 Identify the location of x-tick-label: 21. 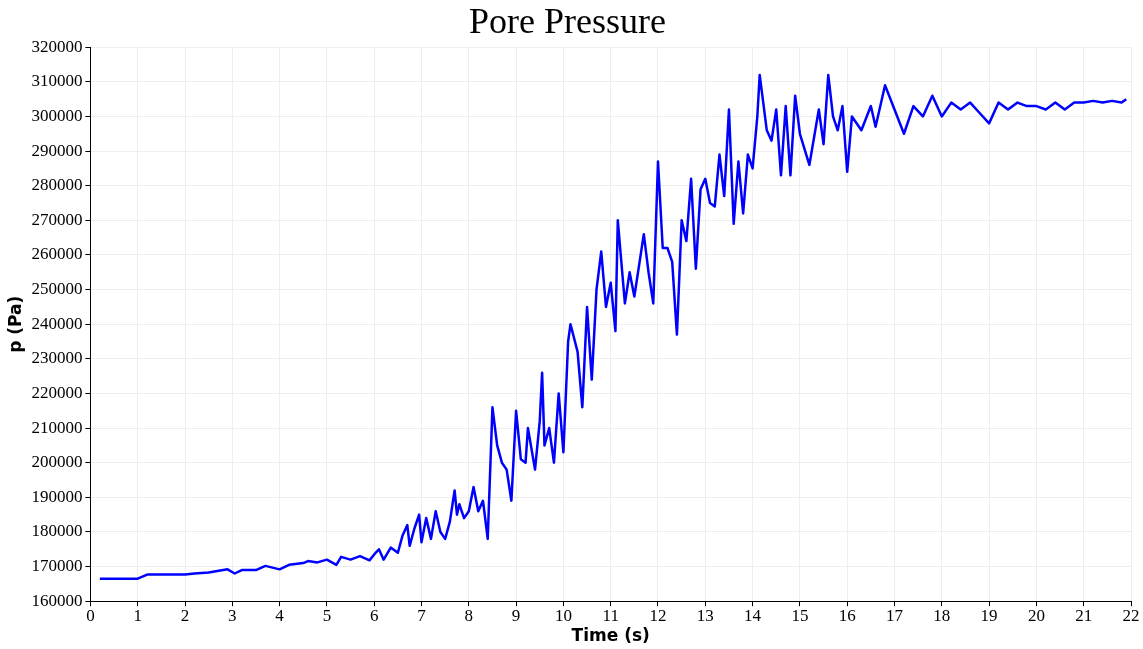
(1084, 615).